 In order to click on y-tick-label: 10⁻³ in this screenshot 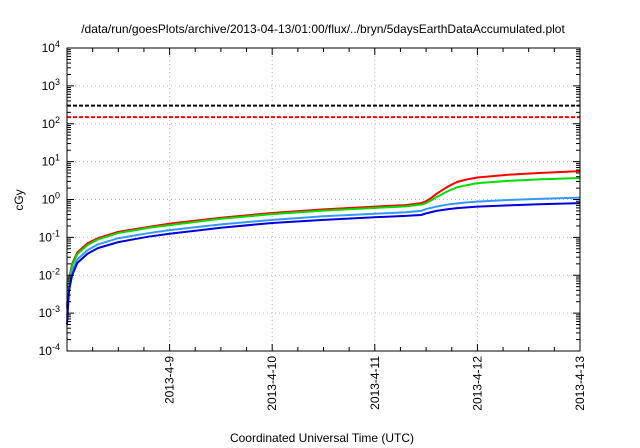, I will do `click(49, 312)`.